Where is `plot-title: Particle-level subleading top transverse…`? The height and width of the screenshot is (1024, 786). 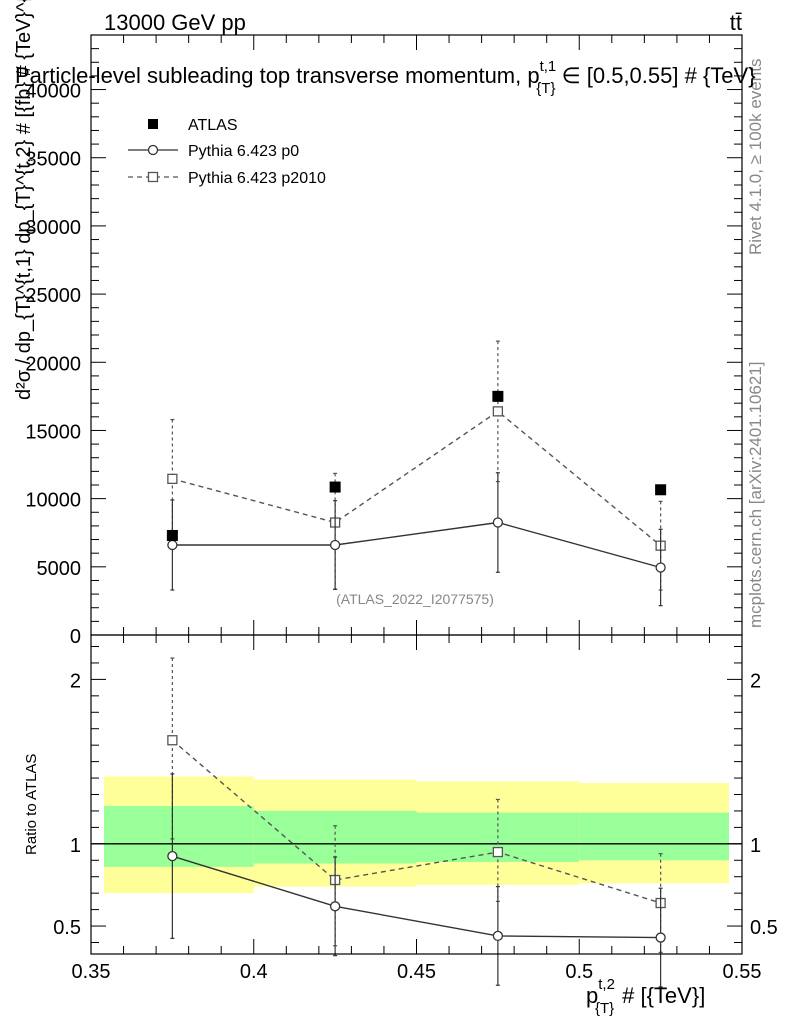 plot-title: Particle-level subleading top transverse… is located at coordinates (385, 77).